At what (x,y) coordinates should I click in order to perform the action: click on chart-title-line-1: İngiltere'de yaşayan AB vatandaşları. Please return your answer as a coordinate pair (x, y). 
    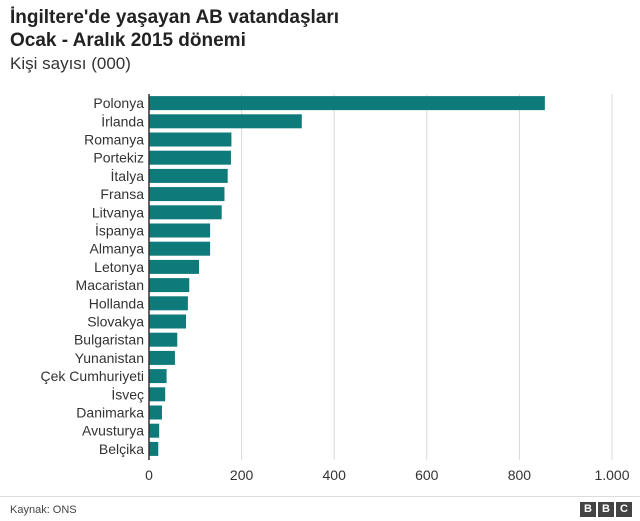
    Looking at the image, I should click on (175, 17).